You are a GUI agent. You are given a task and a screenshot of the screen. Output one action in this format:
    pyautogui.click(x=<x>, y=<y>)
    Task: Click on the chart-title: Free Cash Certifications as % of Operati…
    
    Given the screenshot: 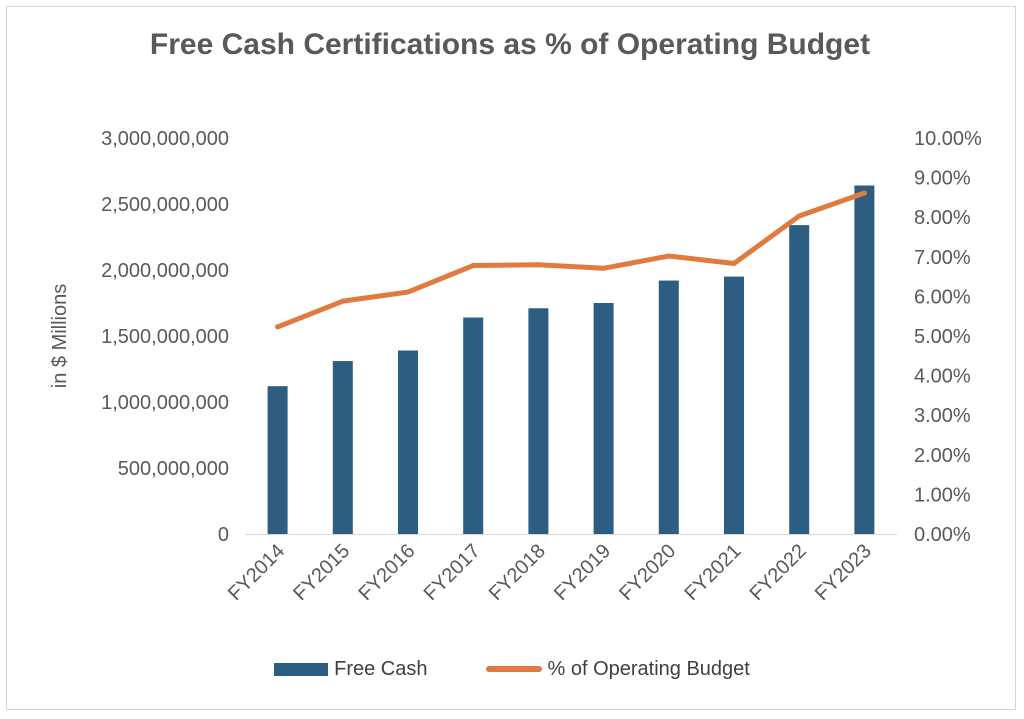 What is the action you would take?
    pyautogui.click(x=510, y=44)
    